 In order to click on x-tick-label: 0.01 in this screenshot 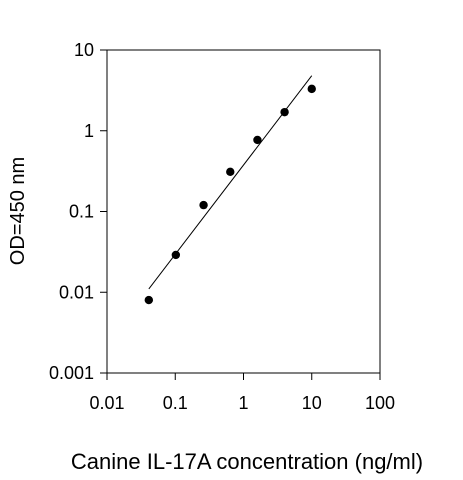, I will do `click(106, 403)`.